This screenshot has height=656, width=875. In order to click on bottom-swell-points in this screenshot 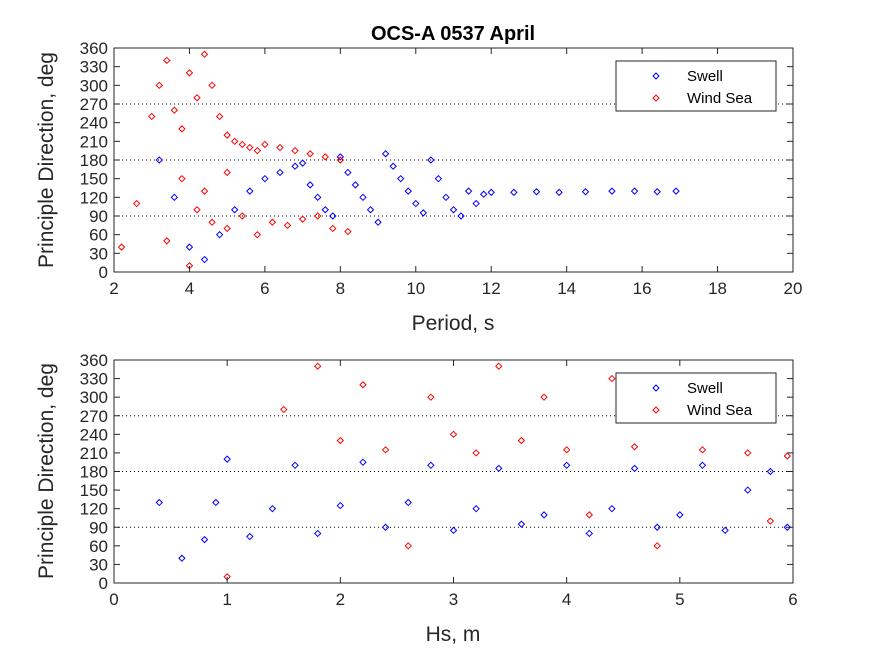, I will do `click(473, 508)`.